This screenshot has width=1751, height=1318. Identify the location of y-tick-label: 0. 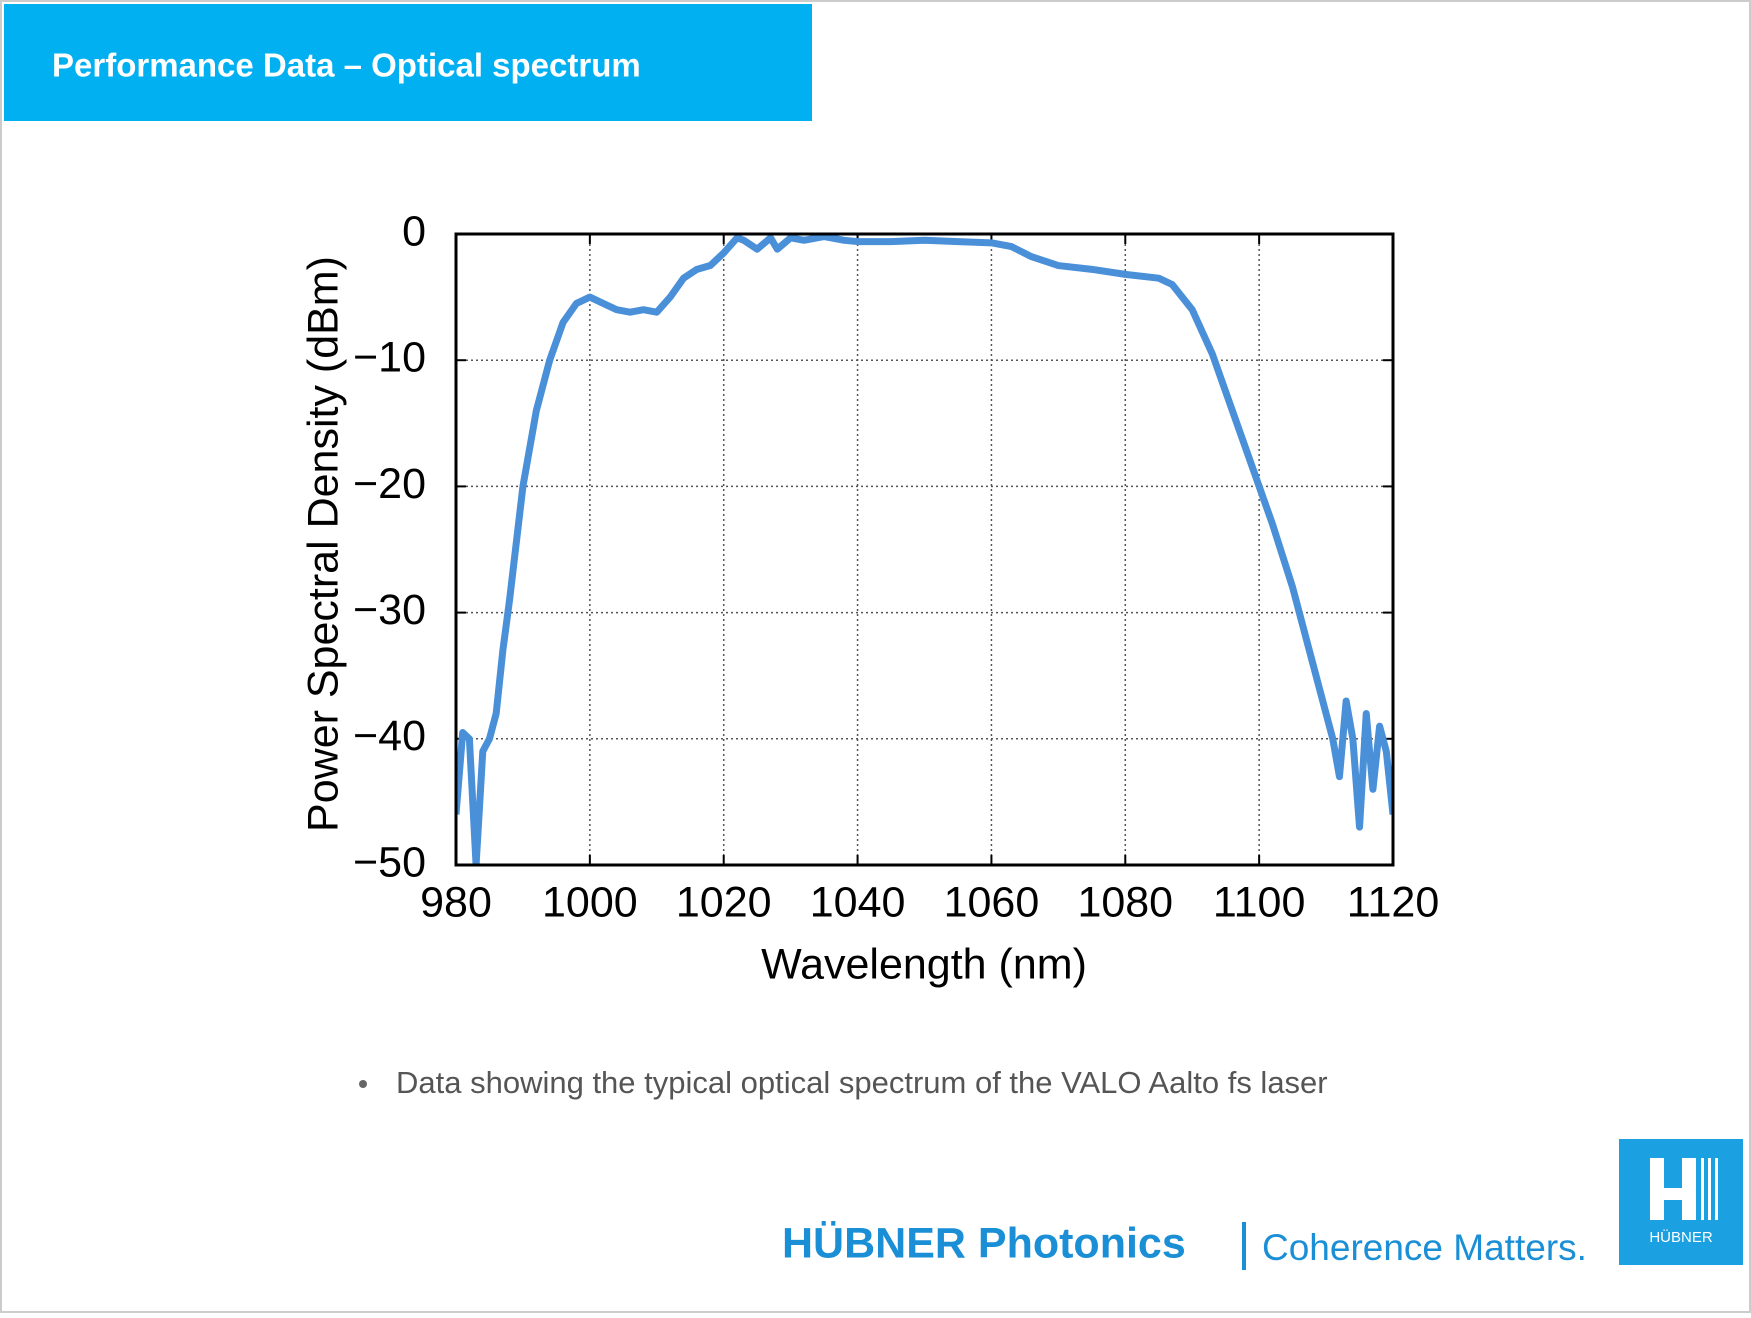
(414, 231).